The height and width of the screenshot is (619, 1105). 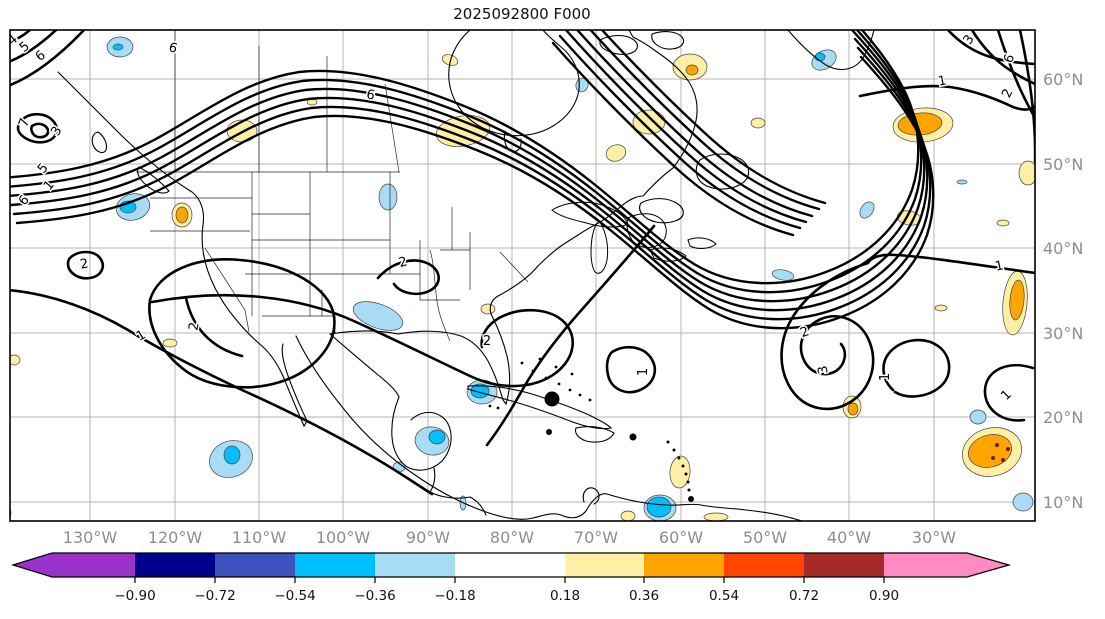 I want to click on lon-tick-label: 130°W, so click(x=90, y=537).